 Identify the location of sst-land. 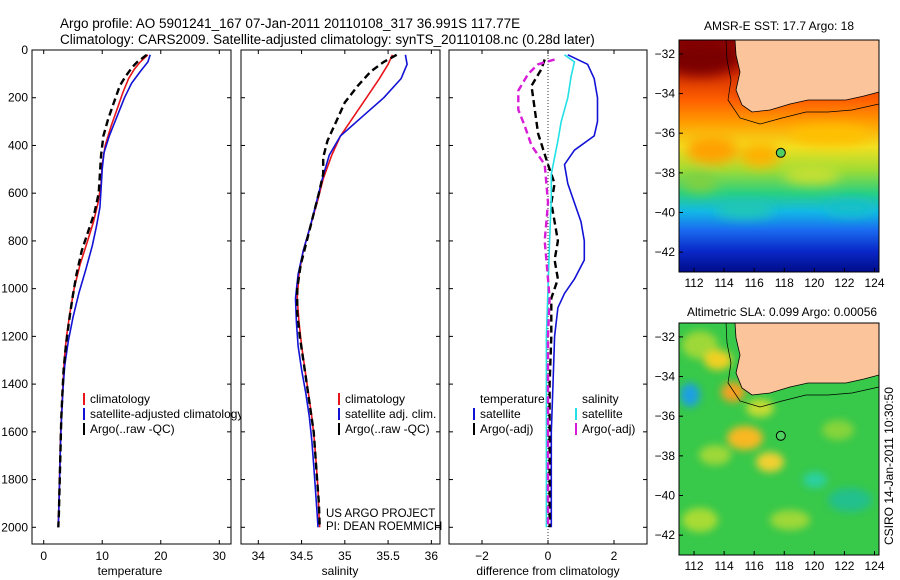
(806, 76).